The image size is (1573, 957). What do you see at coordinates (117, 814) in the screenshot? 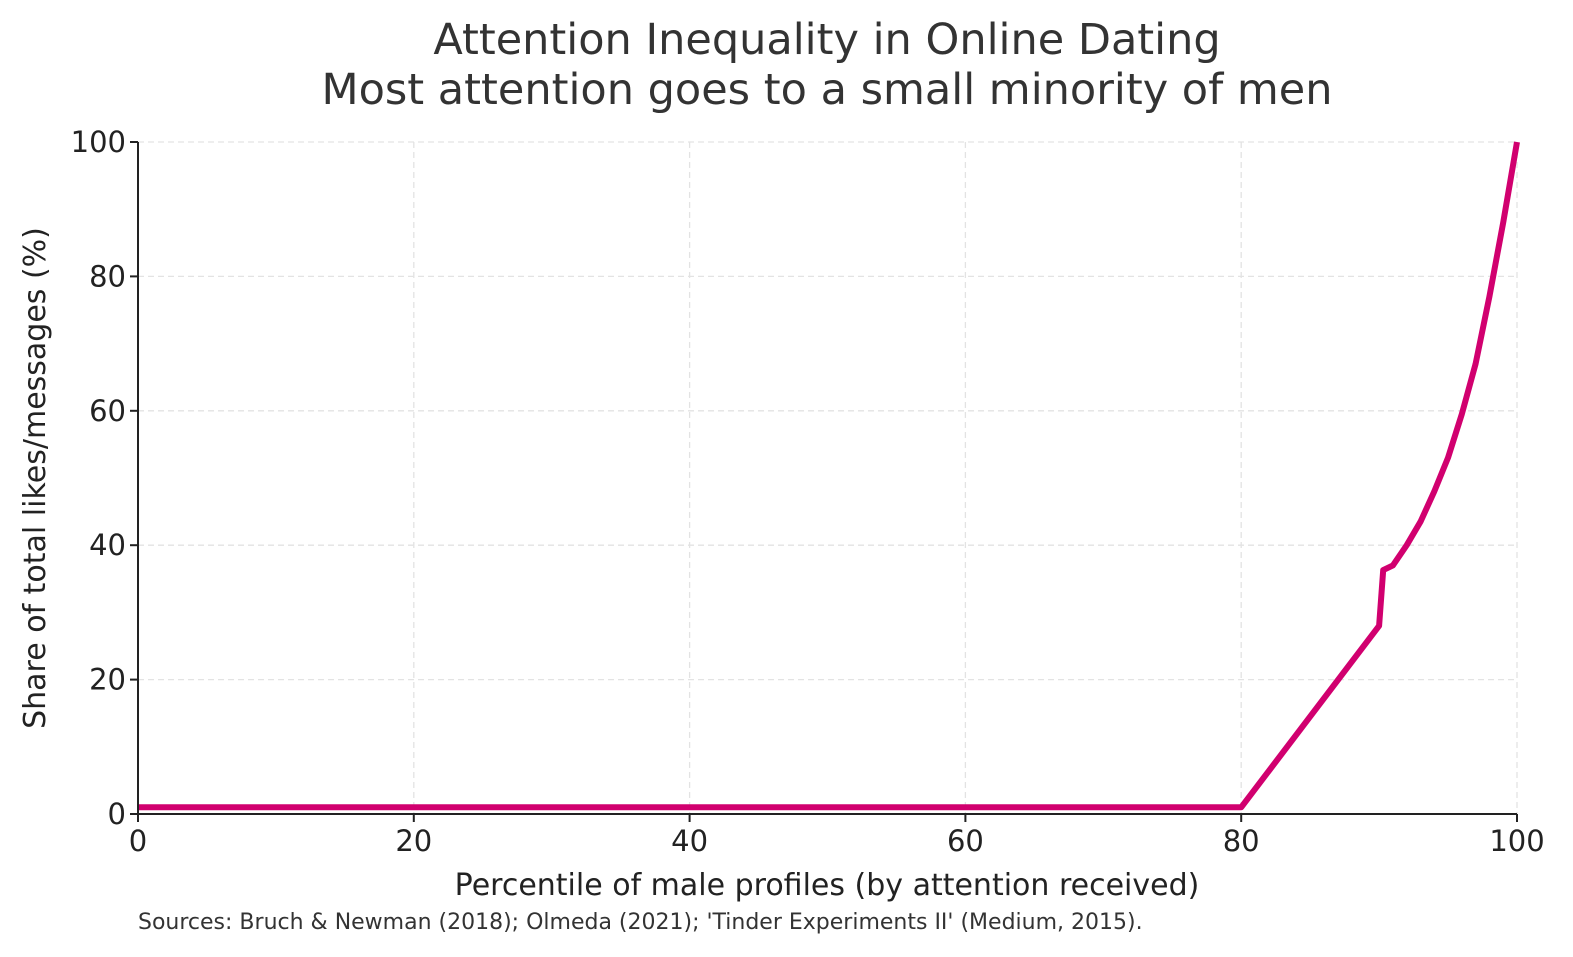
I see `y-tick-label: 0` at bounding box center [117, 814].